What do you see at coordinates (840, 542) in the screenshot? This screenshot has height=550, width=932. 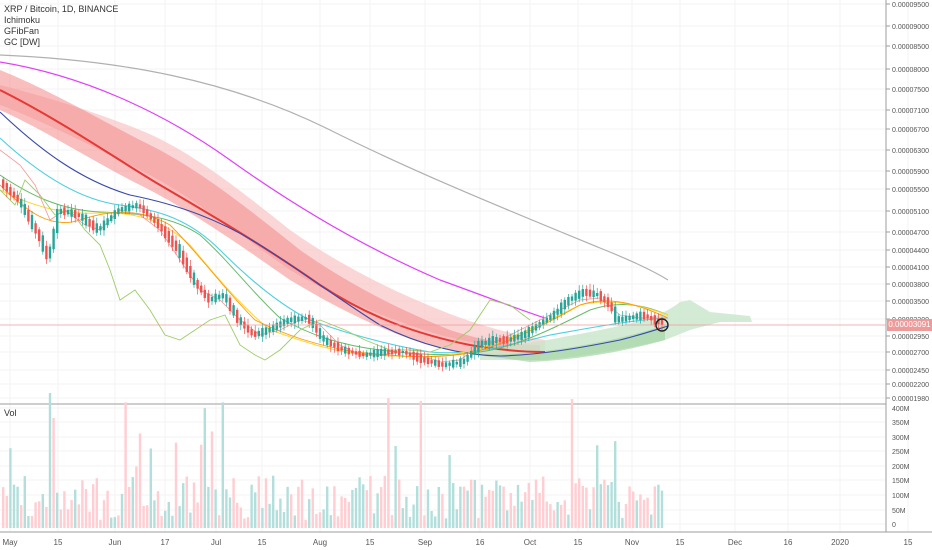 I see `time-tick-label: 2020` at bounding box center [840, 542].